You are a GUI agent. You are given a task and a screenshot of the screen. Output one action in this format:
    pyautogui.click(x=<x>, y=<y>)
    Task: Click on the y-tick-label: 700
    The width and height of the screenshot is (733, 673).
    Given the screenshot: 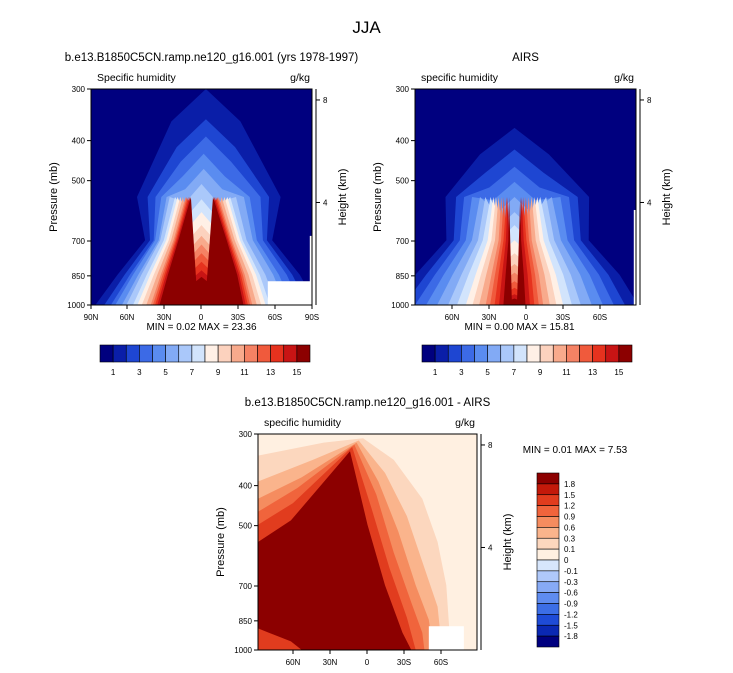 What is the action you would take?
    pyautogui.click(x=246, y=586)
    